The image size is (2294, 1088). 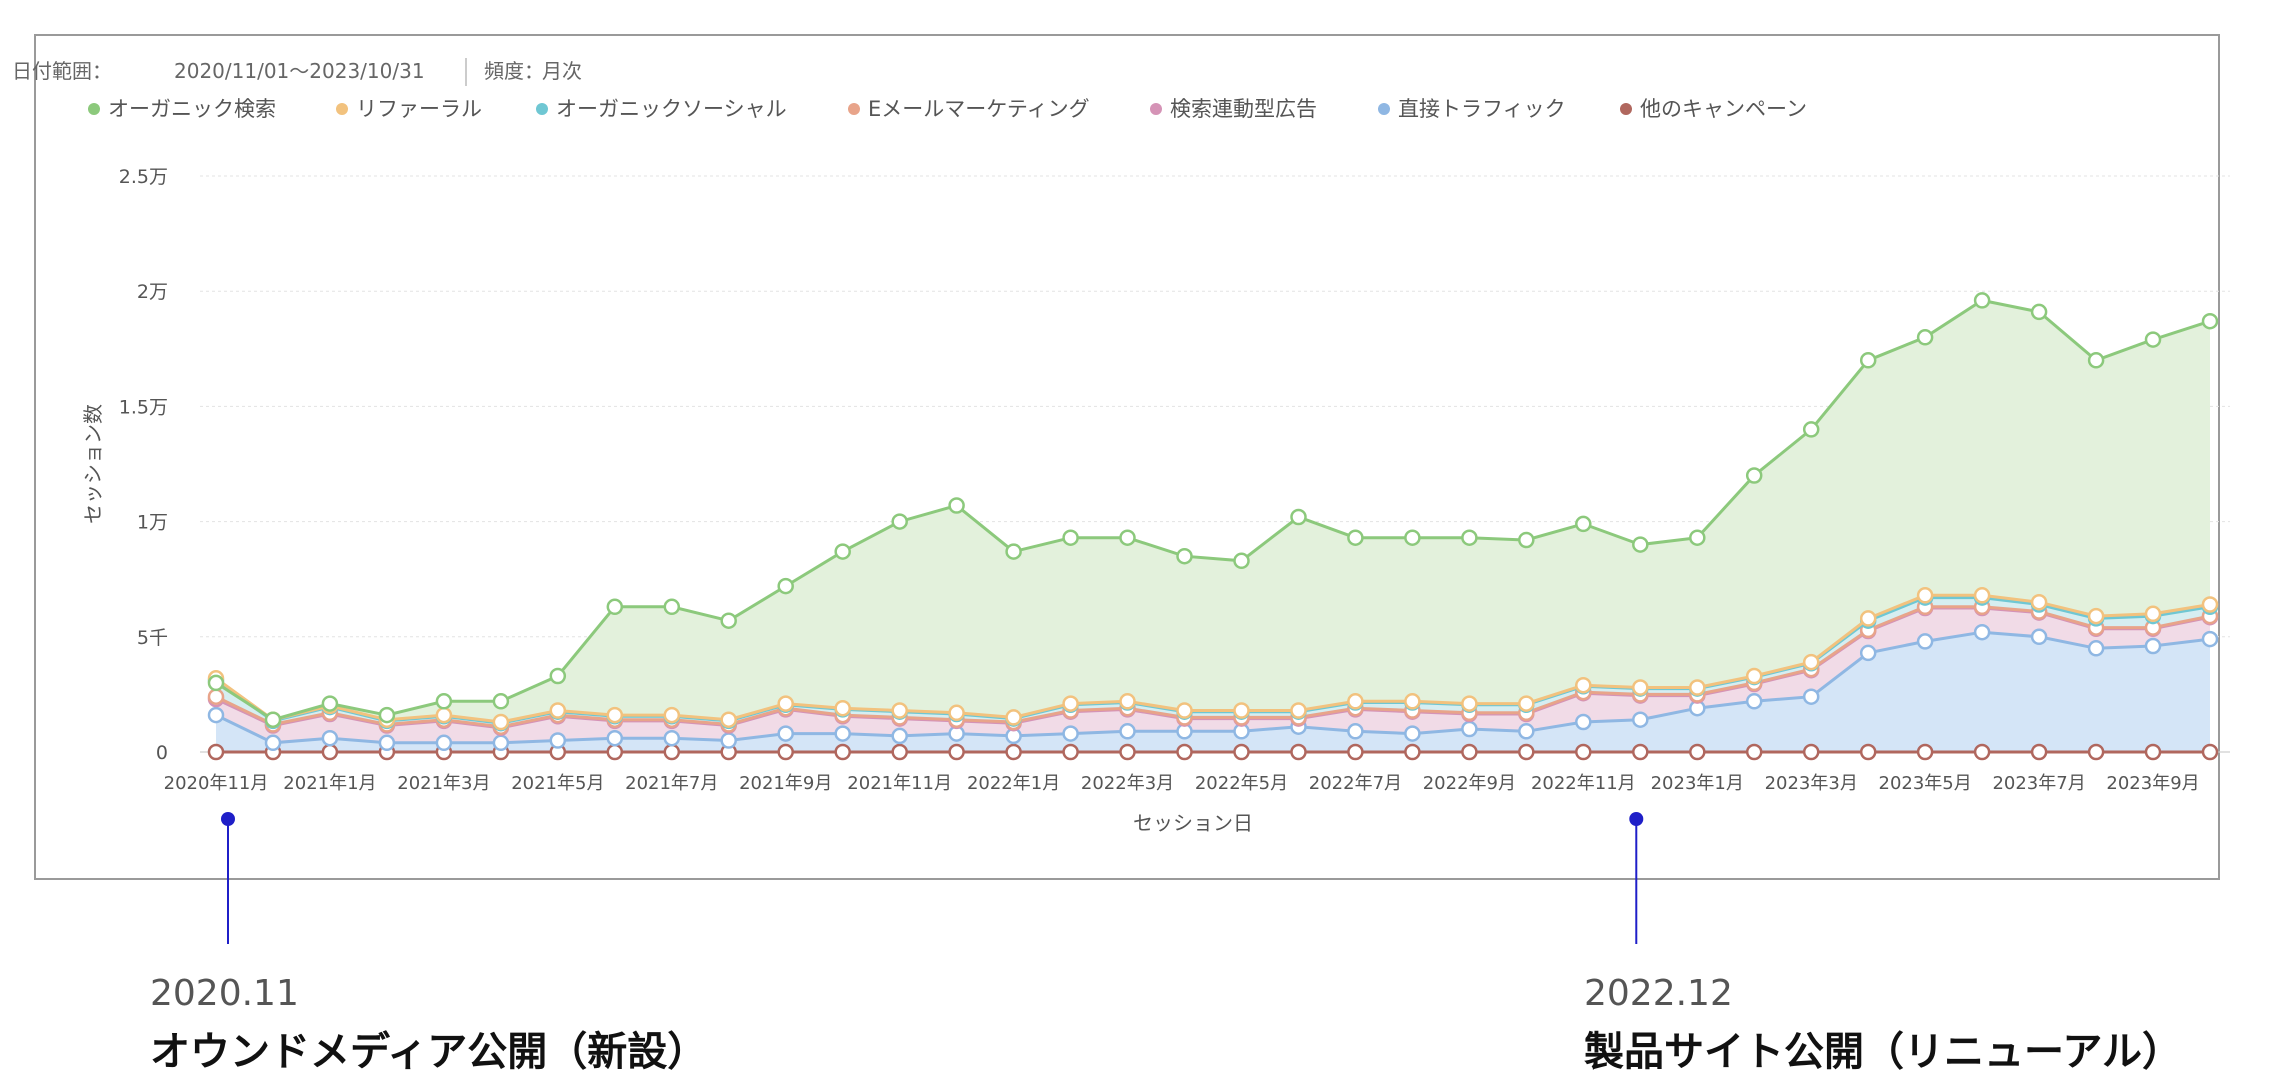 I want to click on annotation-label-0: オウンドメディア公開（新設）, so click(x=429, y=1052).